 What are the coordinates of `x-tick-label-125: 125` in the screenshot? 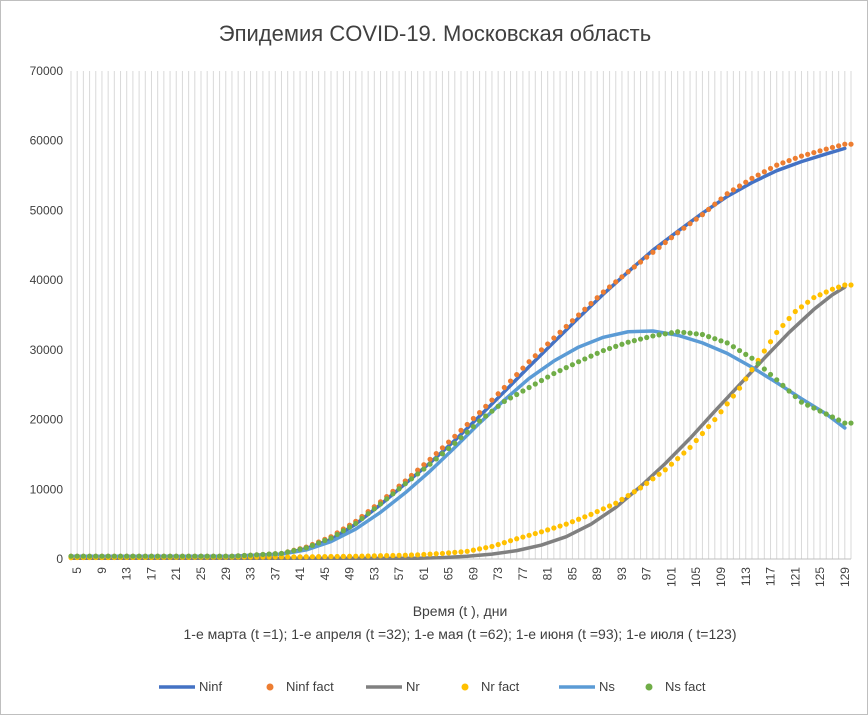 It's located at (820, 577).